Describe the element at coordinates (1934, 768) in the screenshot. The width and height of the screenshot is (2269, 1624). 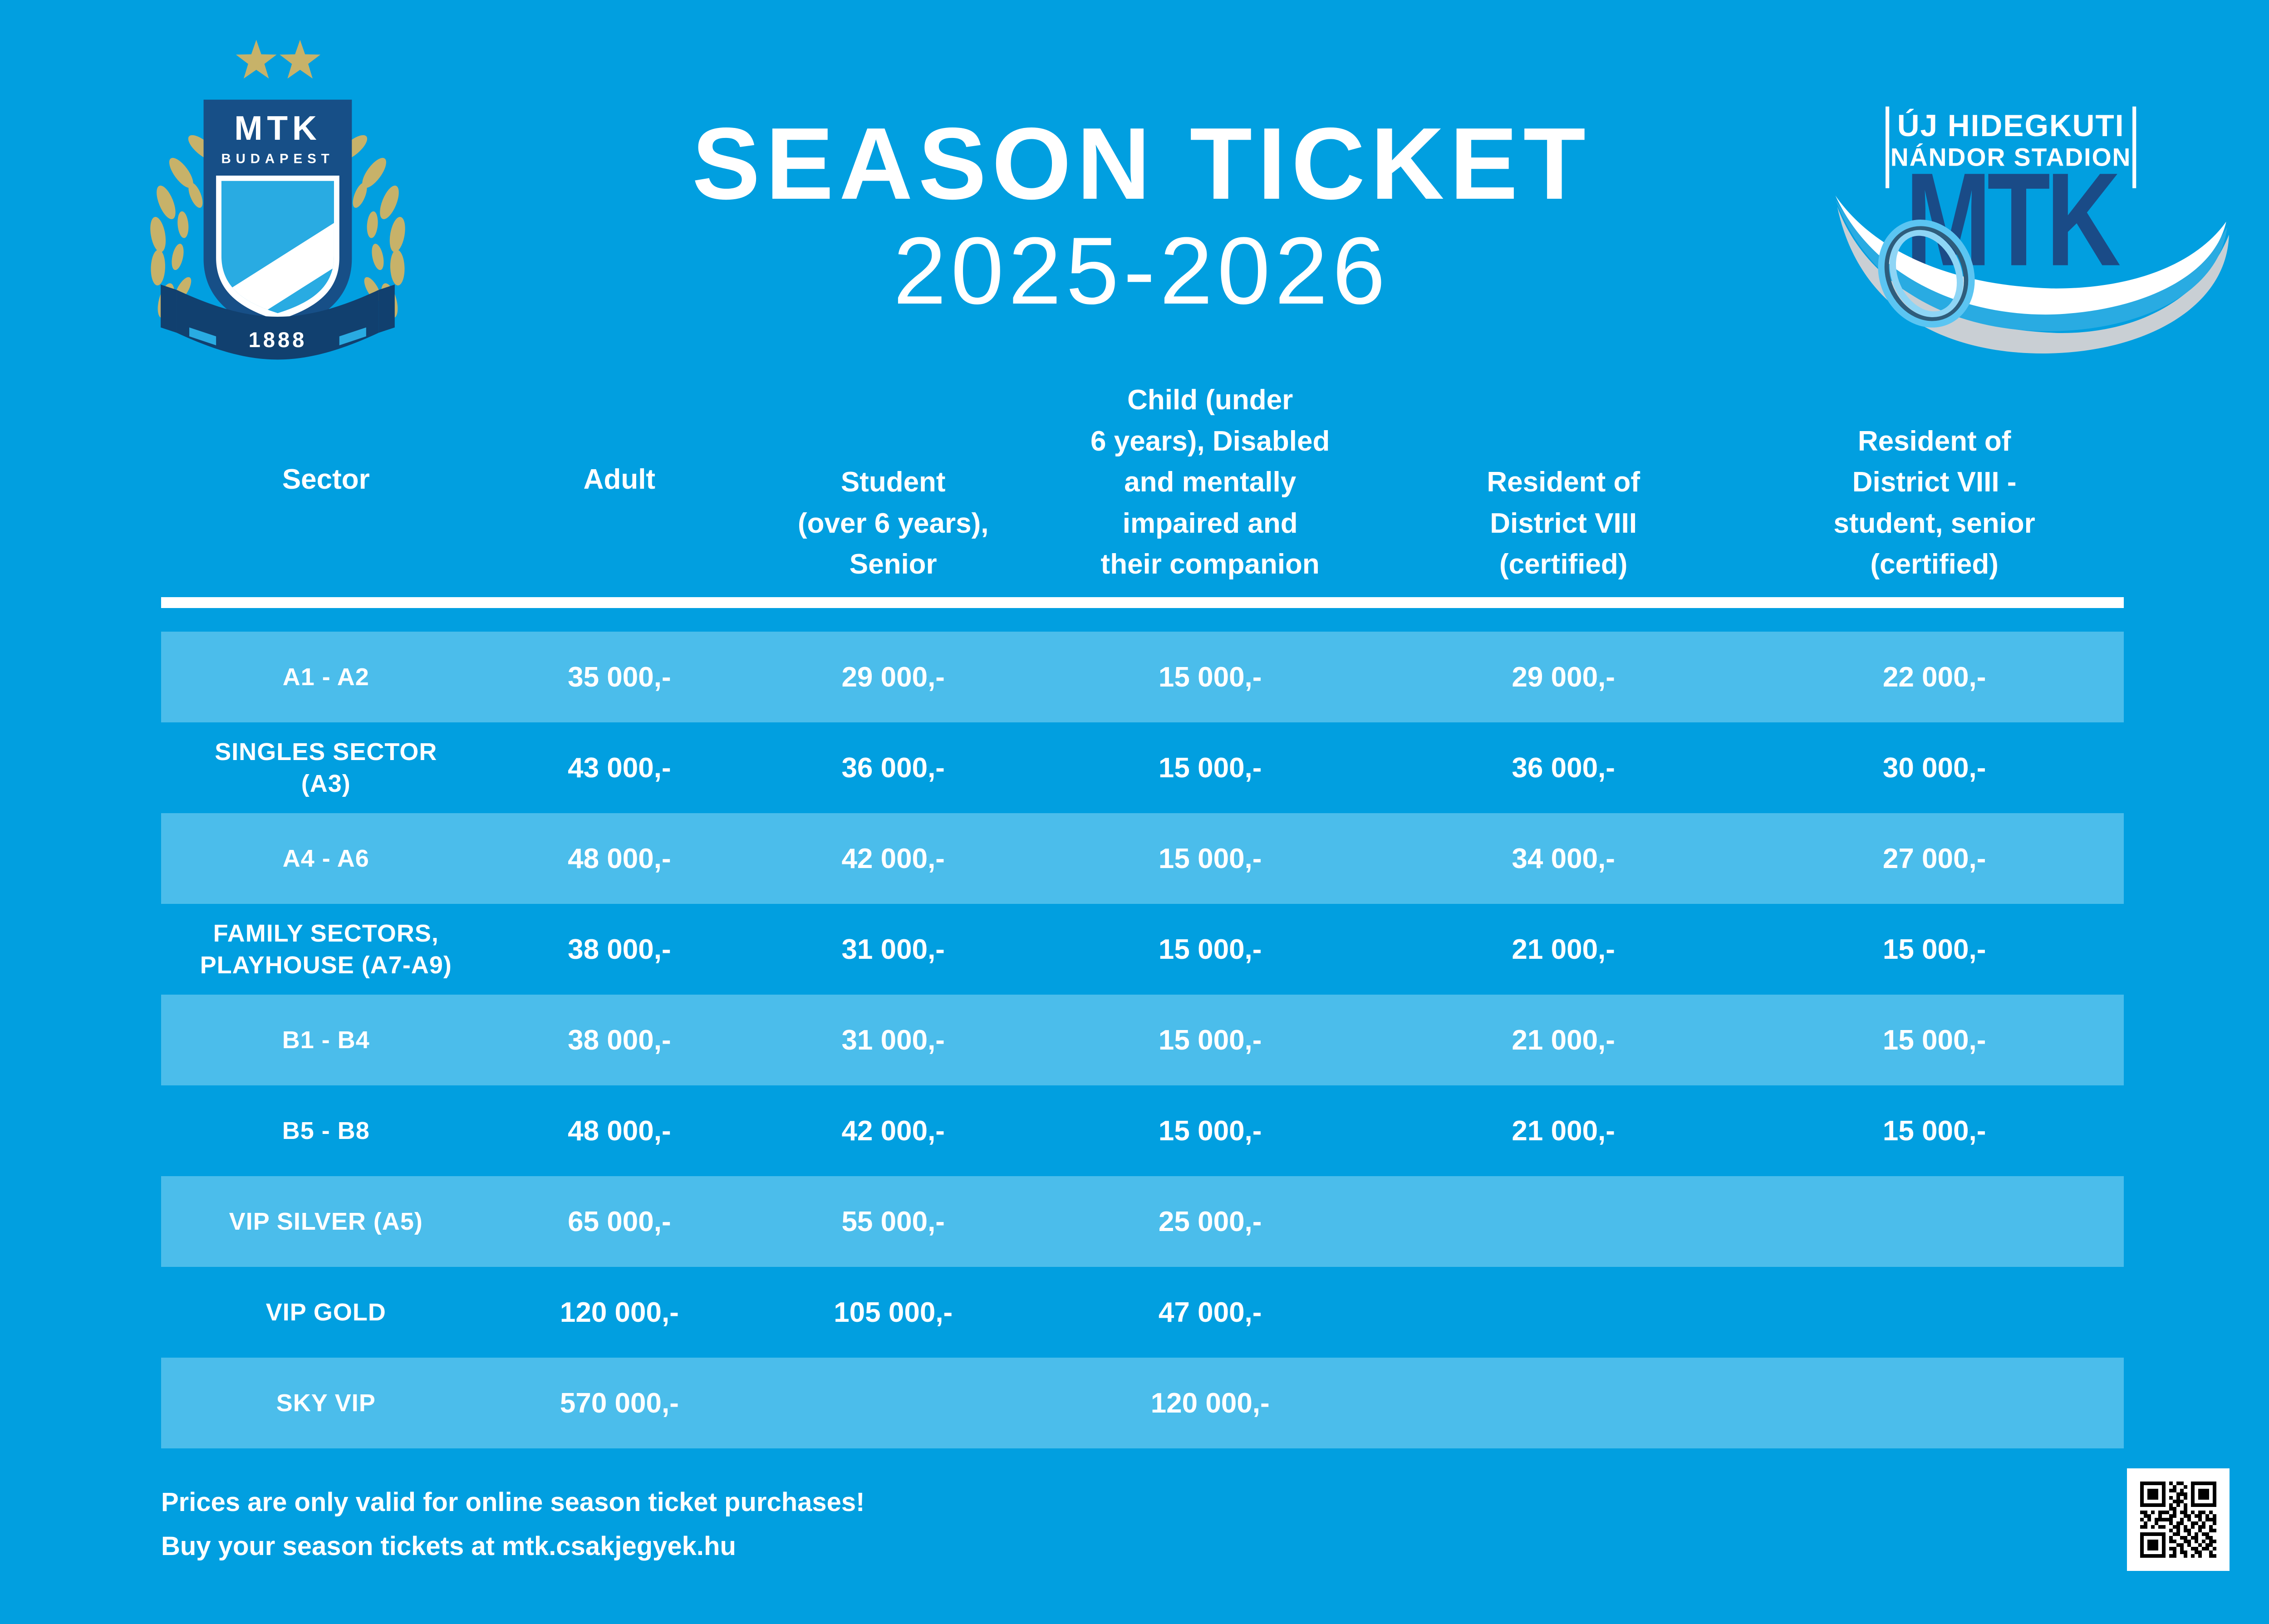
I see `price-cell: 30 000,-` at that location.